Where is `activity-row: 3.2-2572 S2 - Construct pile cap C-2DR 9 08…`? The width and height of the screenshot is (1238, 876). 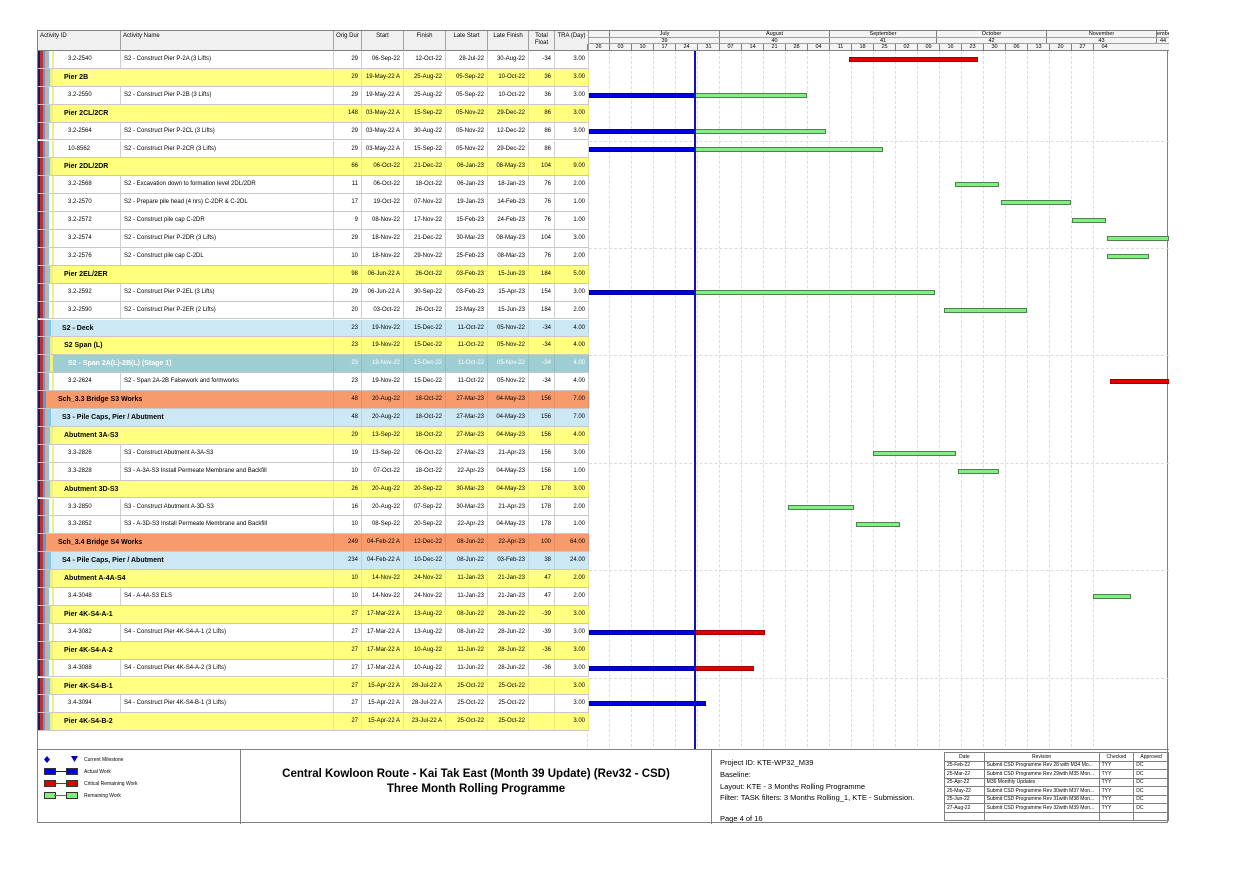
activity-row: 3.2-2572 S2 - Construct pile cap C-2DR 9 08… is located at coordinates (603, 221).